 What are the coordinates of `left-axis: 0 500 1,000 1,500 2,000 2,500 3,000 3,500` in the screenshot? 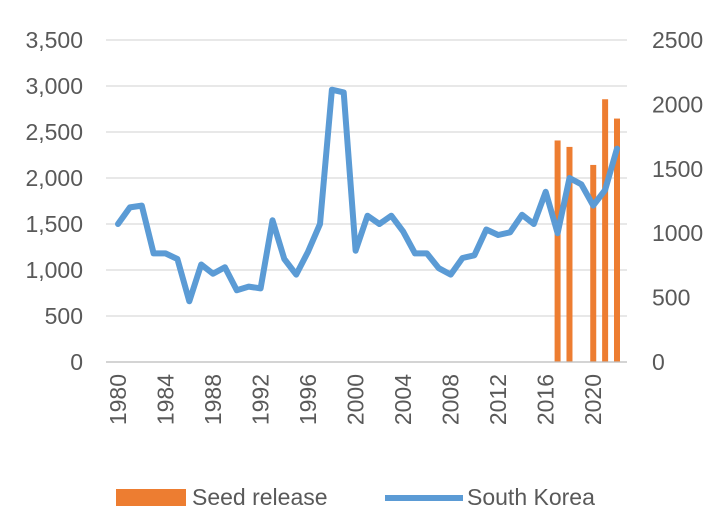 It's located at (54, 201).